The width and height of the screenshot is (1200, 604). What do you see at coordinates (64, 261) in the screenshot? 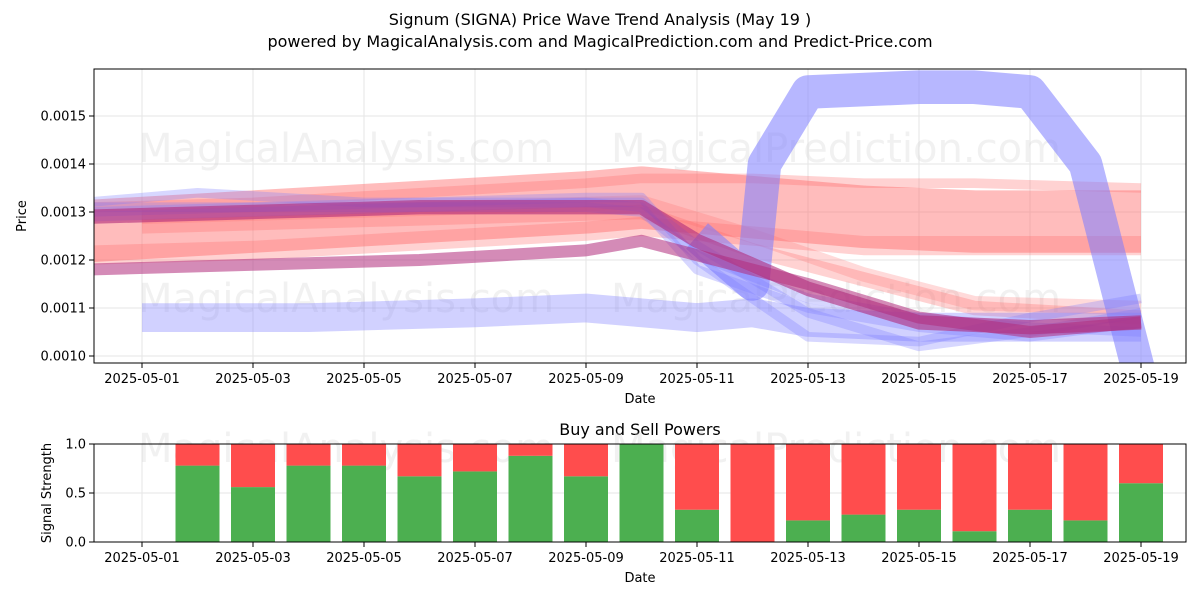
I see `price-y-tick-label: 0.0012` at bounding box center [64, 261].